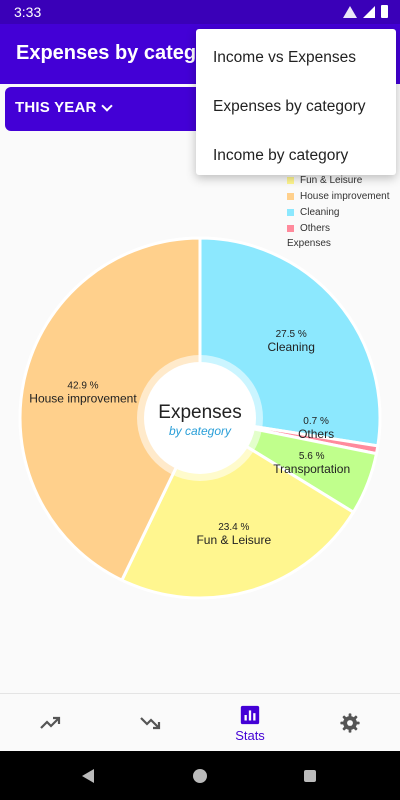  What do you see at coordinates (199, 412) in the screenshot?
I see `center-title: Expenses` at bounding box center [199, 412].